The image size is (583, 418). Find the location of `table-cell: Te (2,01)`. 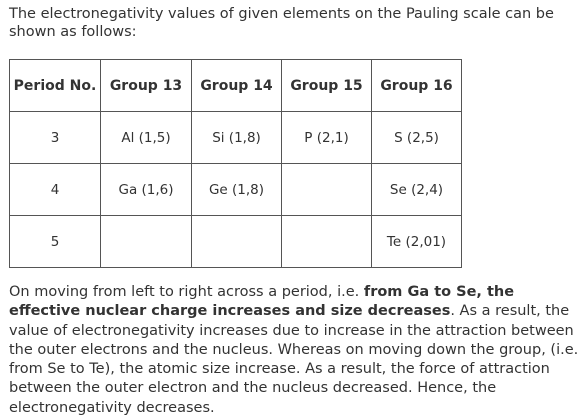

table-cell: Te (2,01) is located at coordinates (416, 241).